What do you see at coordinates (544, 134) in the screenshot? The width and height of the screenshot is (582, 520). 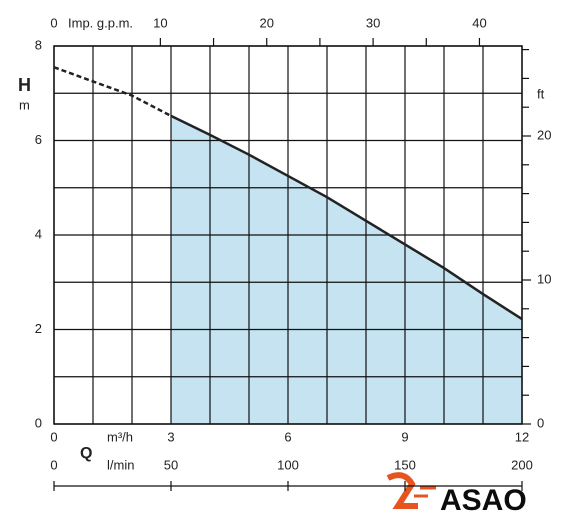 I see `y2-tick-label: 20` at bounding box center [544, 134].